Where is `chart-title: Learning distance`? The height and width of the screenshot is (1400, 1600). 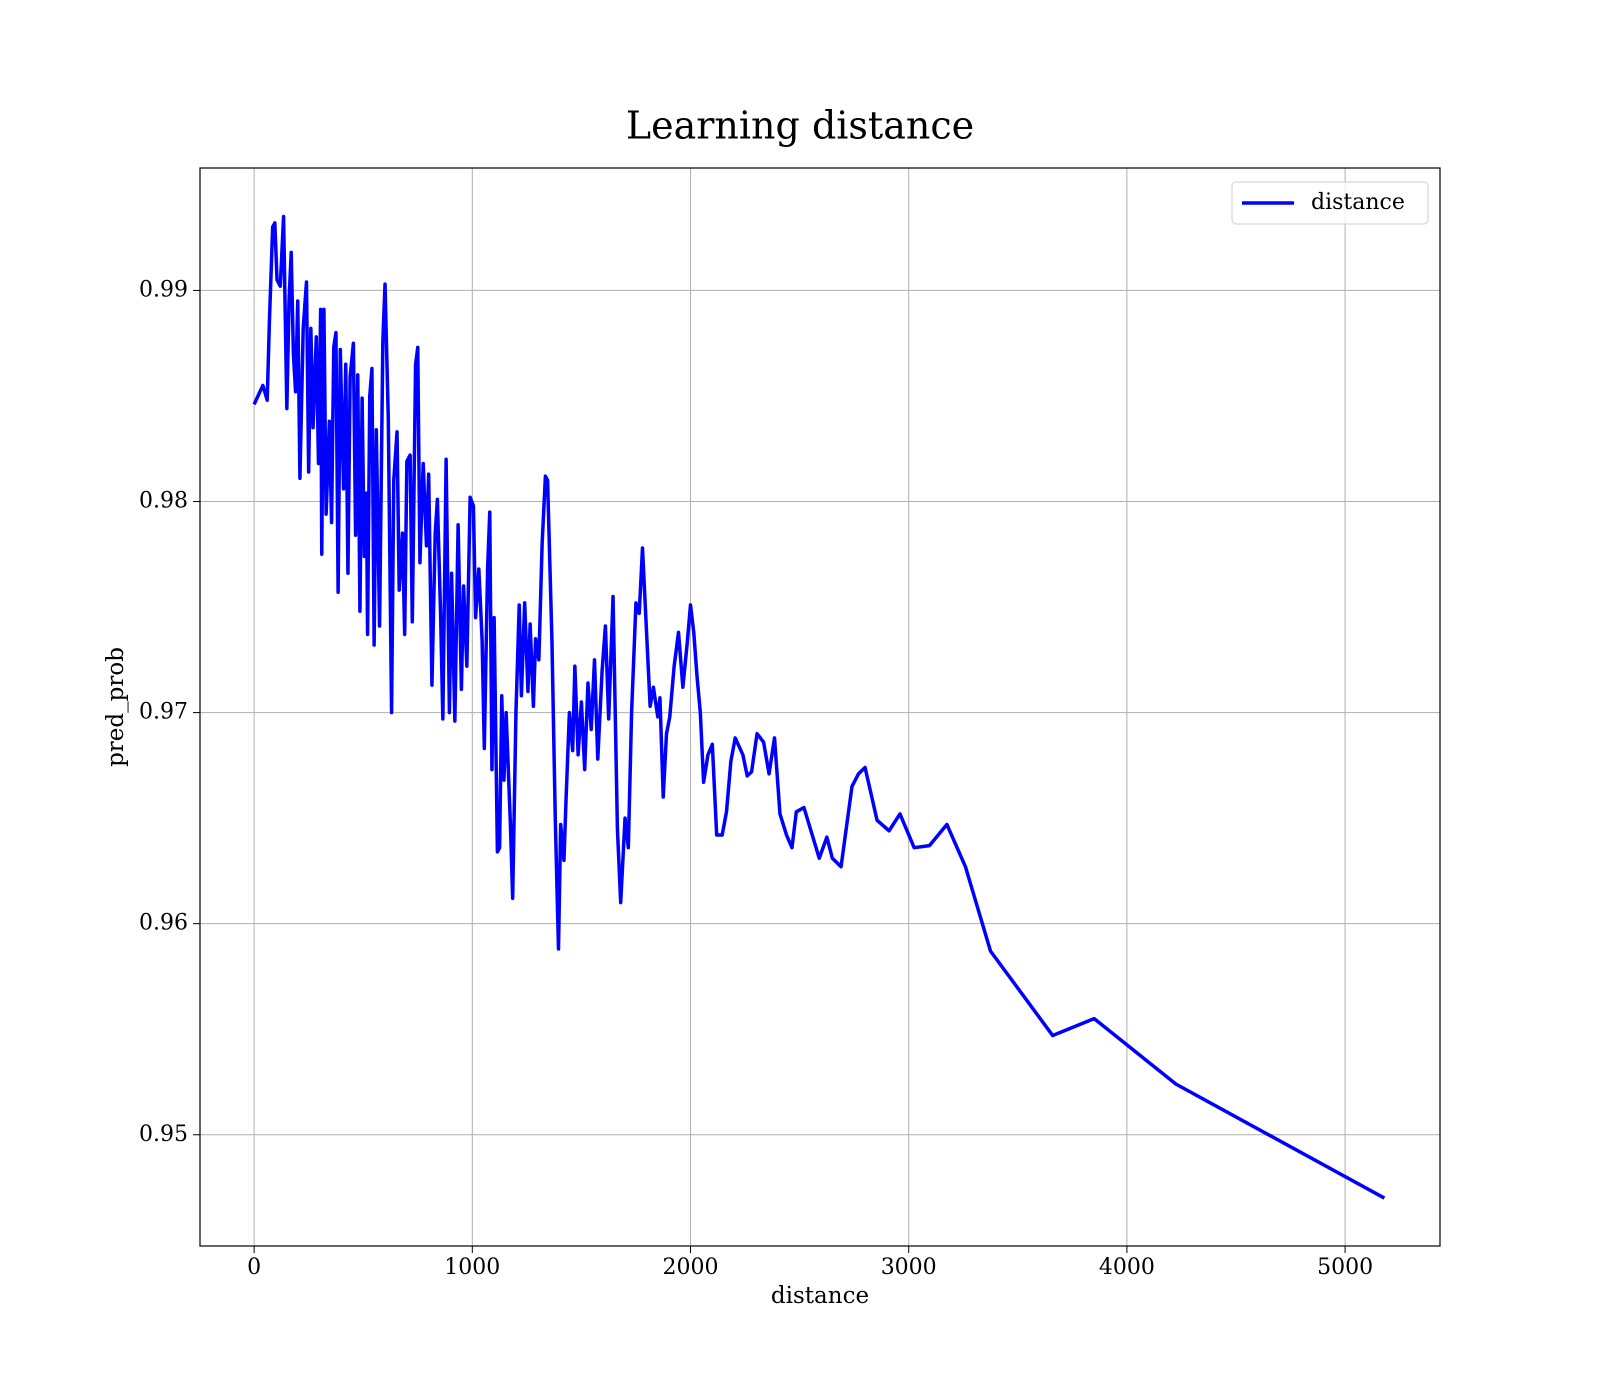 chart-title: Learning distance is located at coordinates (800, 126).